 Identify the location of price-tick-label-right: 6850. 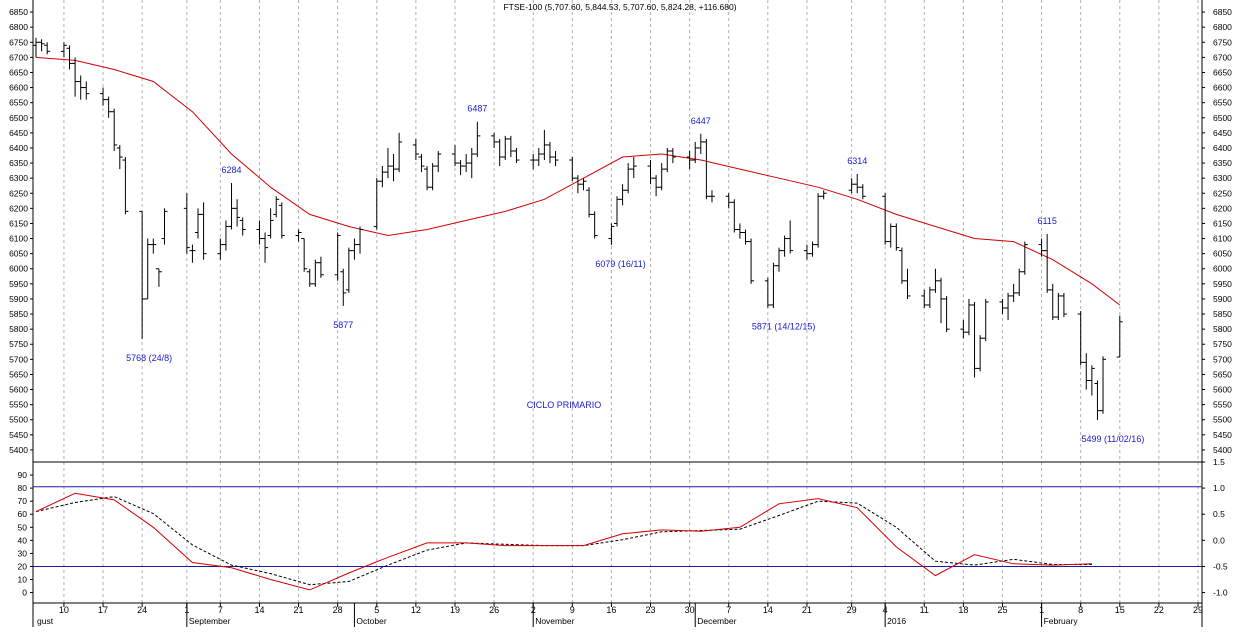
(1222, 12).